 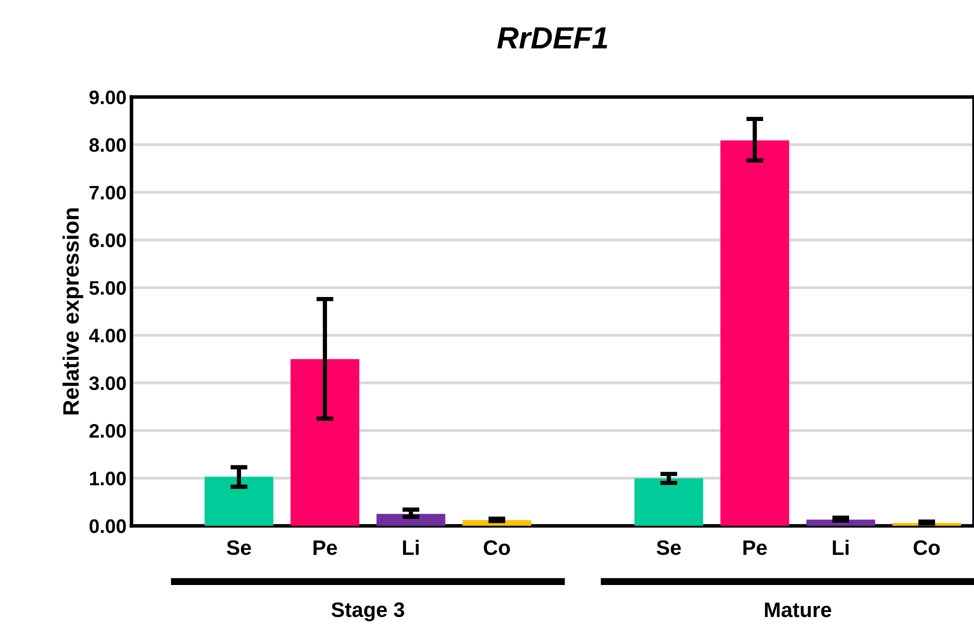 What do you see at coordinates (552, 37) in the screenshot?
I see `chart-title: RrDEF1` at bounding box center [552, 37].